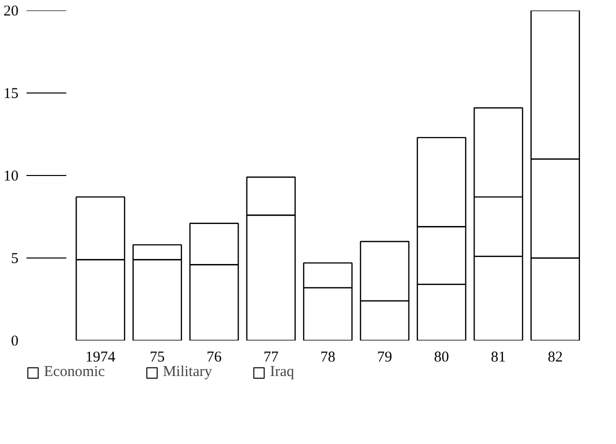 The image size is (616, 444). I want to click on x-tick-label: 78, so click(328, 358).